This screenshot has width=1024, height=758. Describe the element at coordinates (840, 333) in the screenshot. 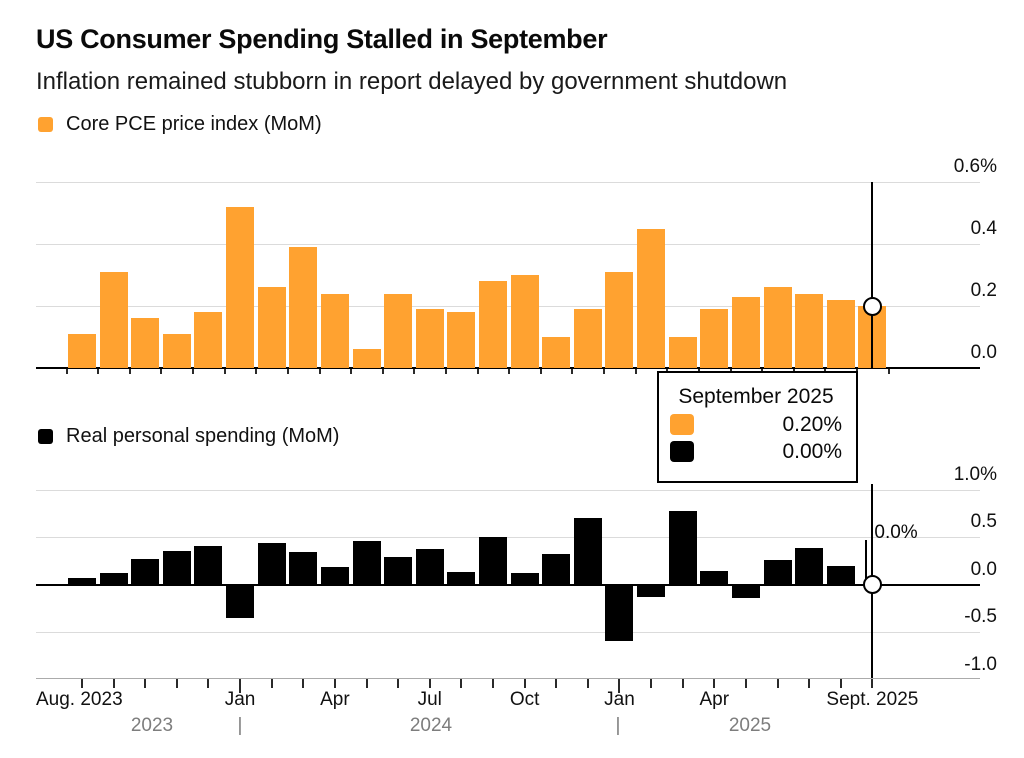

I see `core-pce-bar-aug-2025` at that location.